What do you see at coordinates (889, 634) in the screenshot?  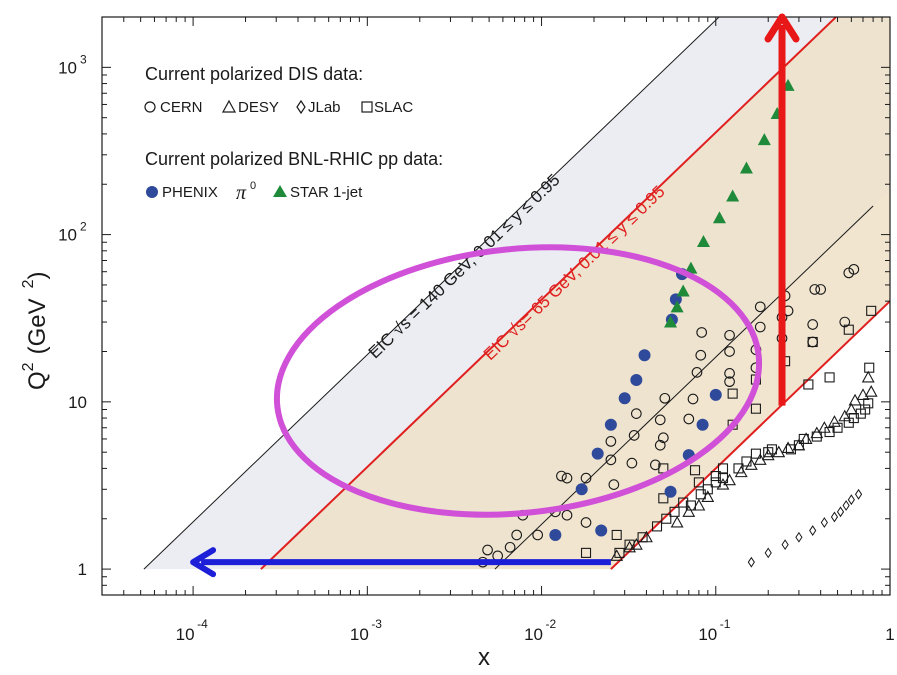 I see `x-tick-label: 1` at bounding box center [889, 634].